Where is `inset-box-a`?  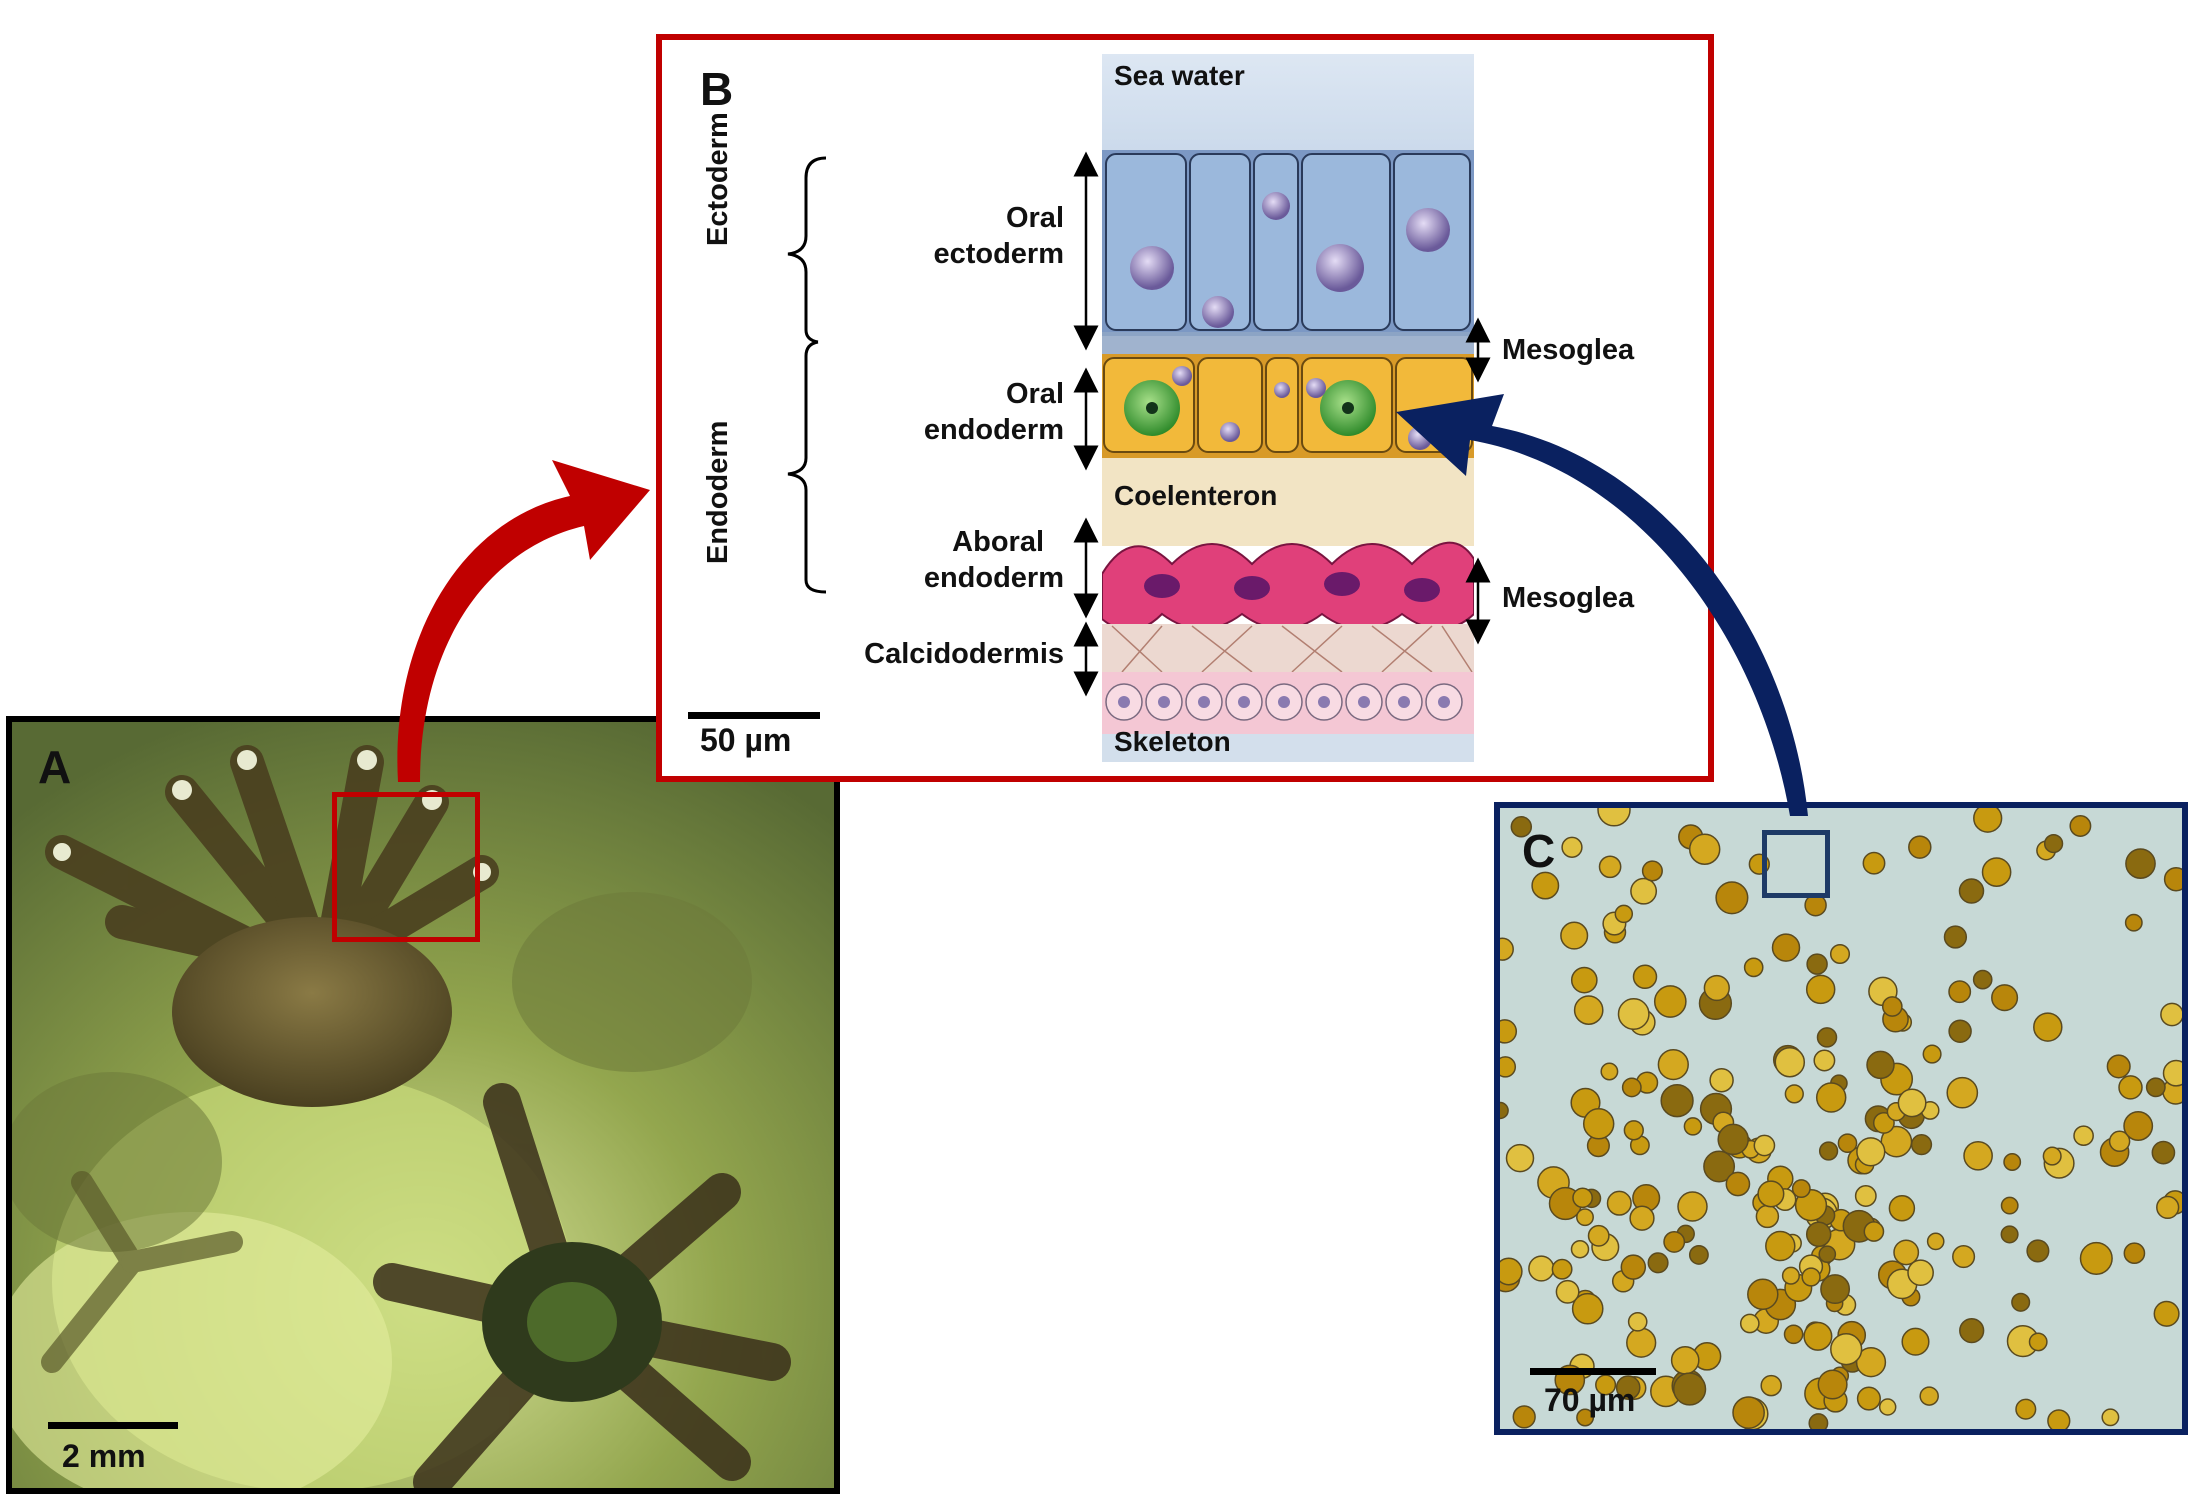 inset-box-a is located at coordinates (406, 867).